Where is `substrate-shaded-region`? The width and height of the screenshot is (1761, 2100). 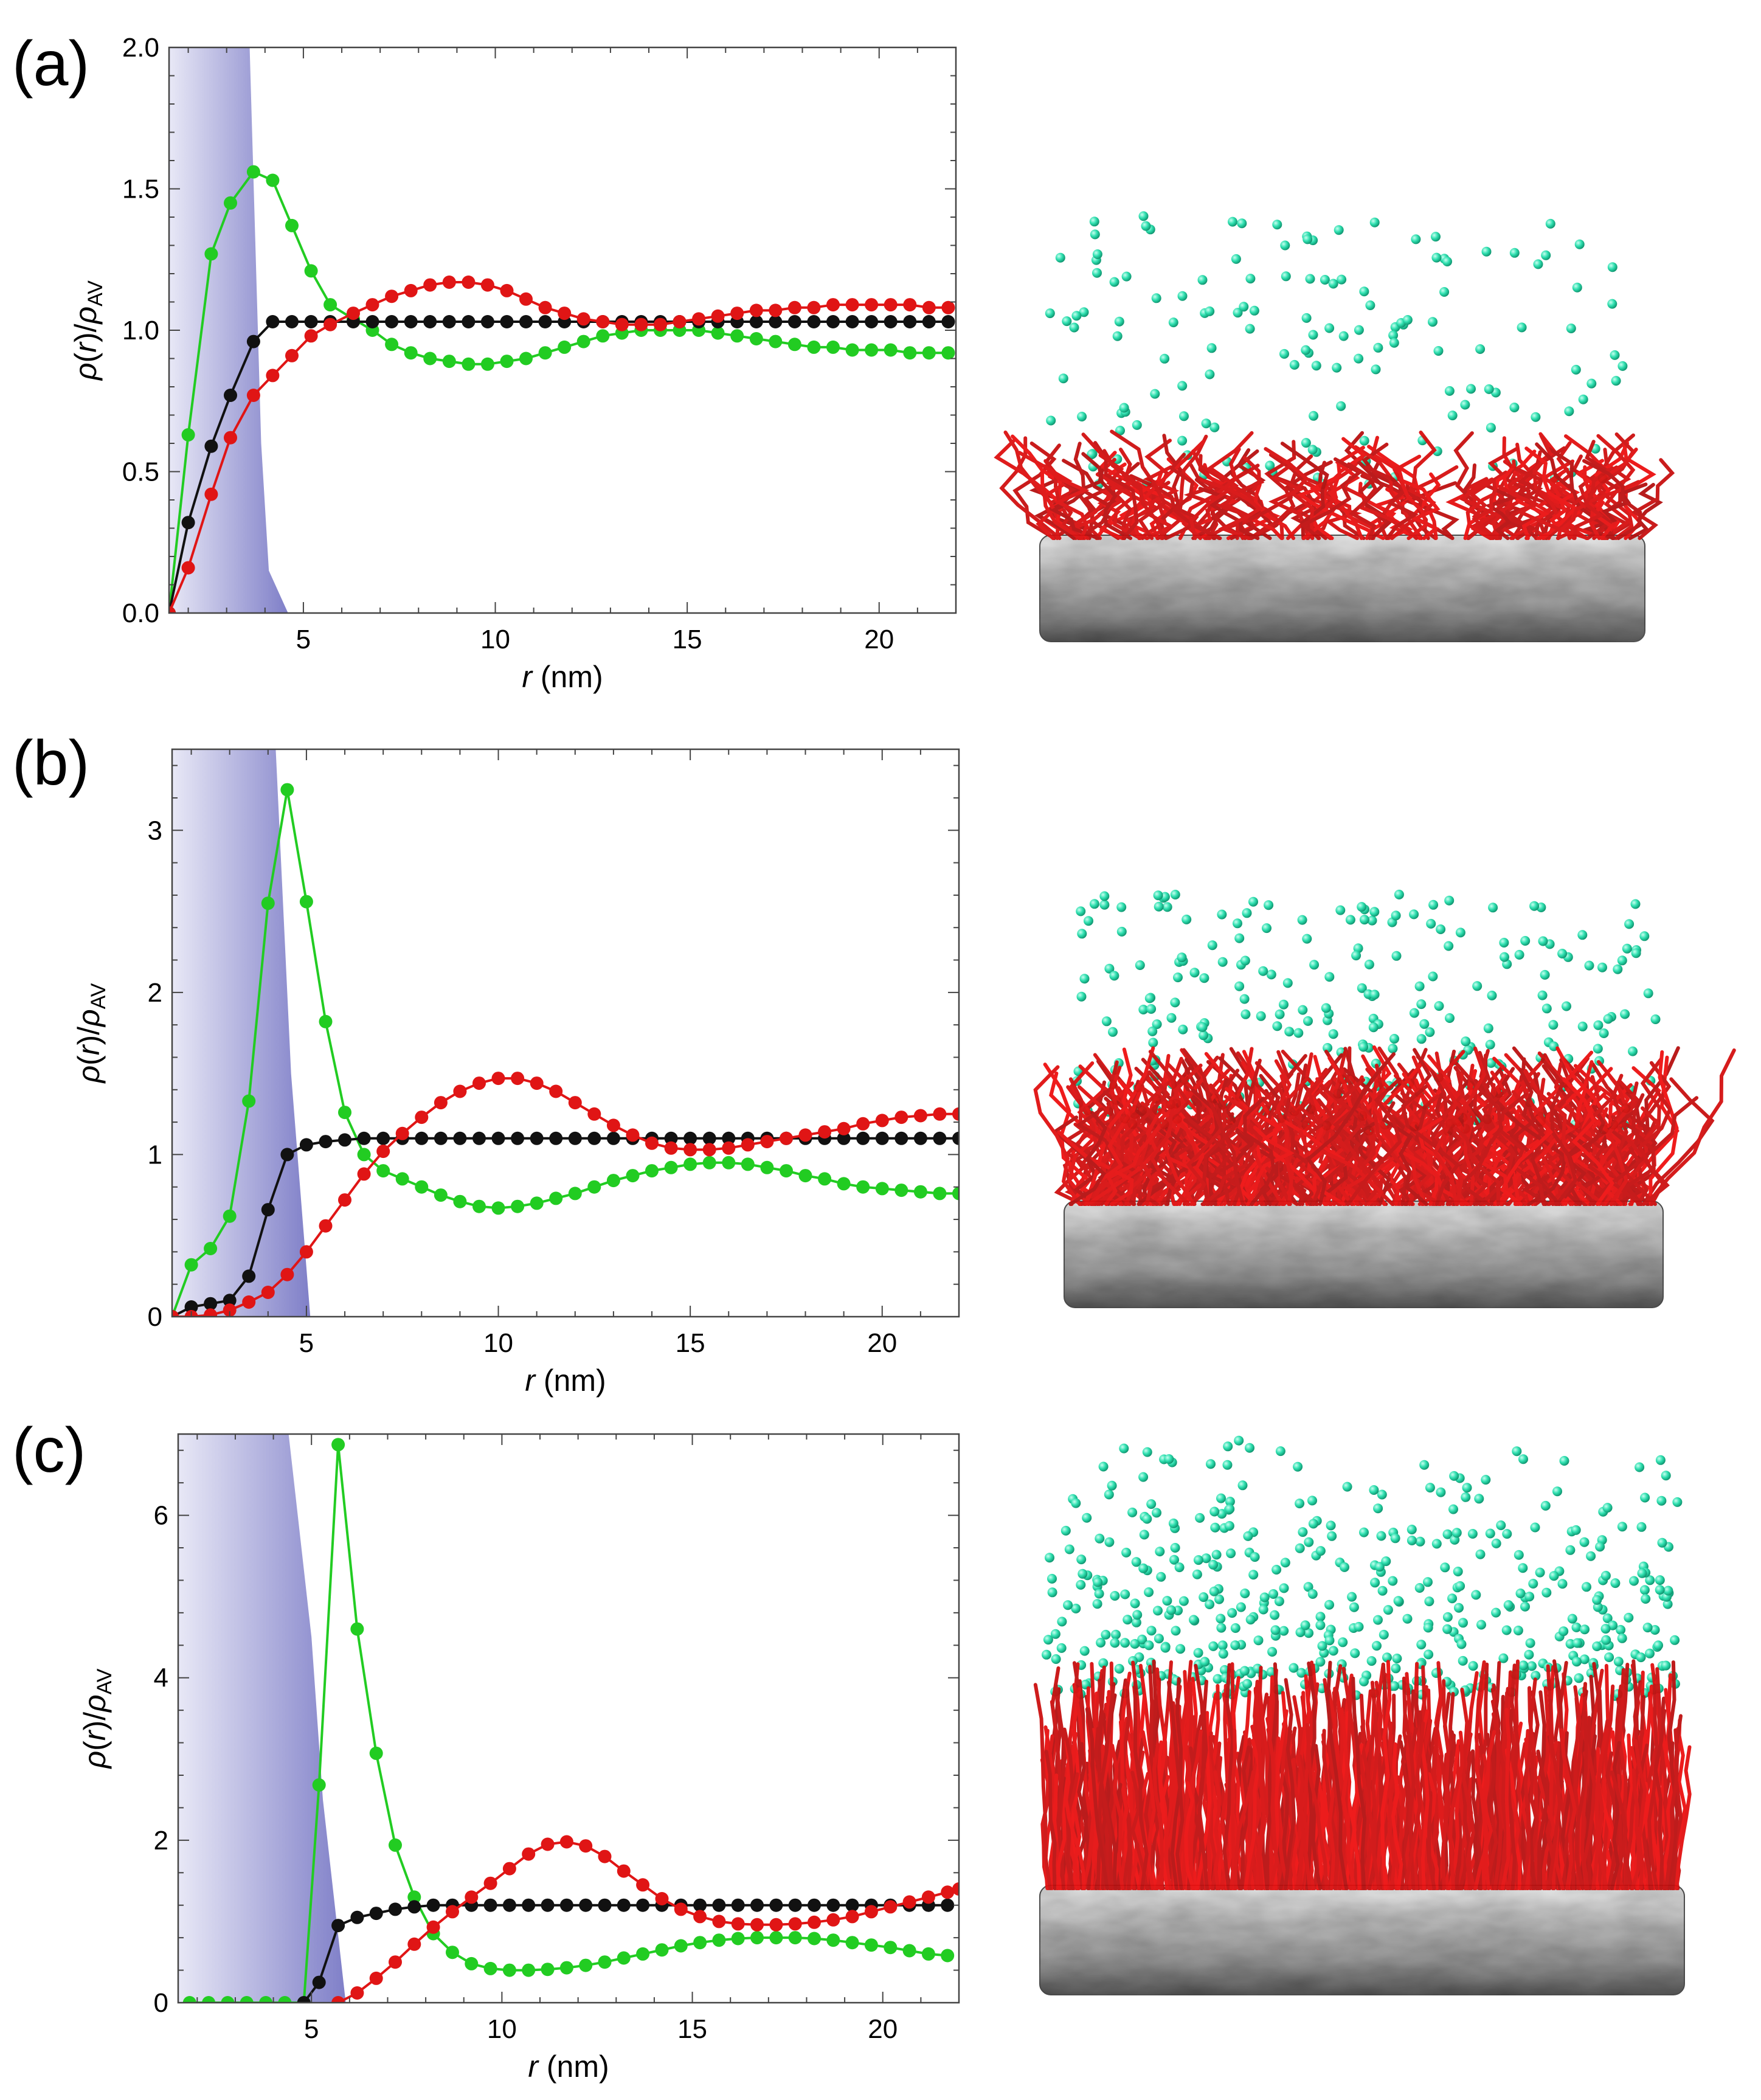 substrate-shaded-region is located at coordinates (228, 330).